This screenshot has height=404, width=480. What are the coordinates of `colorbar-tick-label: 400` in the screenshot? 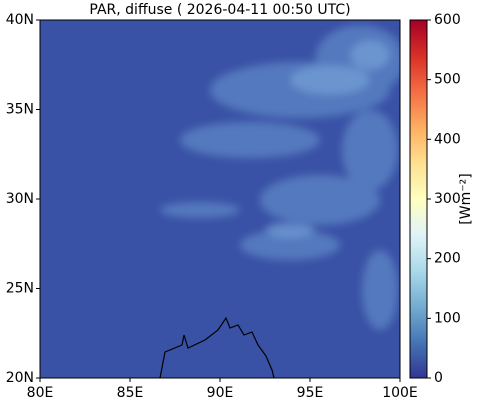 It's located at (447, 139).